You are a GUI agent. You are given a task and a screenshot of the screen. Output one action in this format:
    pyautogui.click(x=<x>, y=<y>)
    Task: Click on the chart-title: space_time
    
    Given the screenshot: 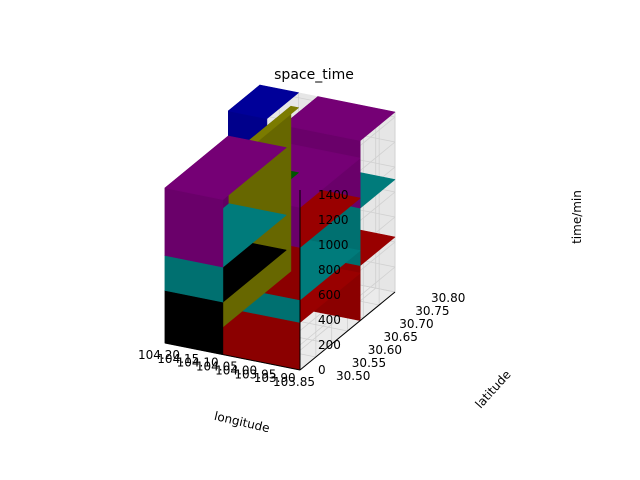 What is the action you would take?
    pyautogui.click(x=314, y=75)
    